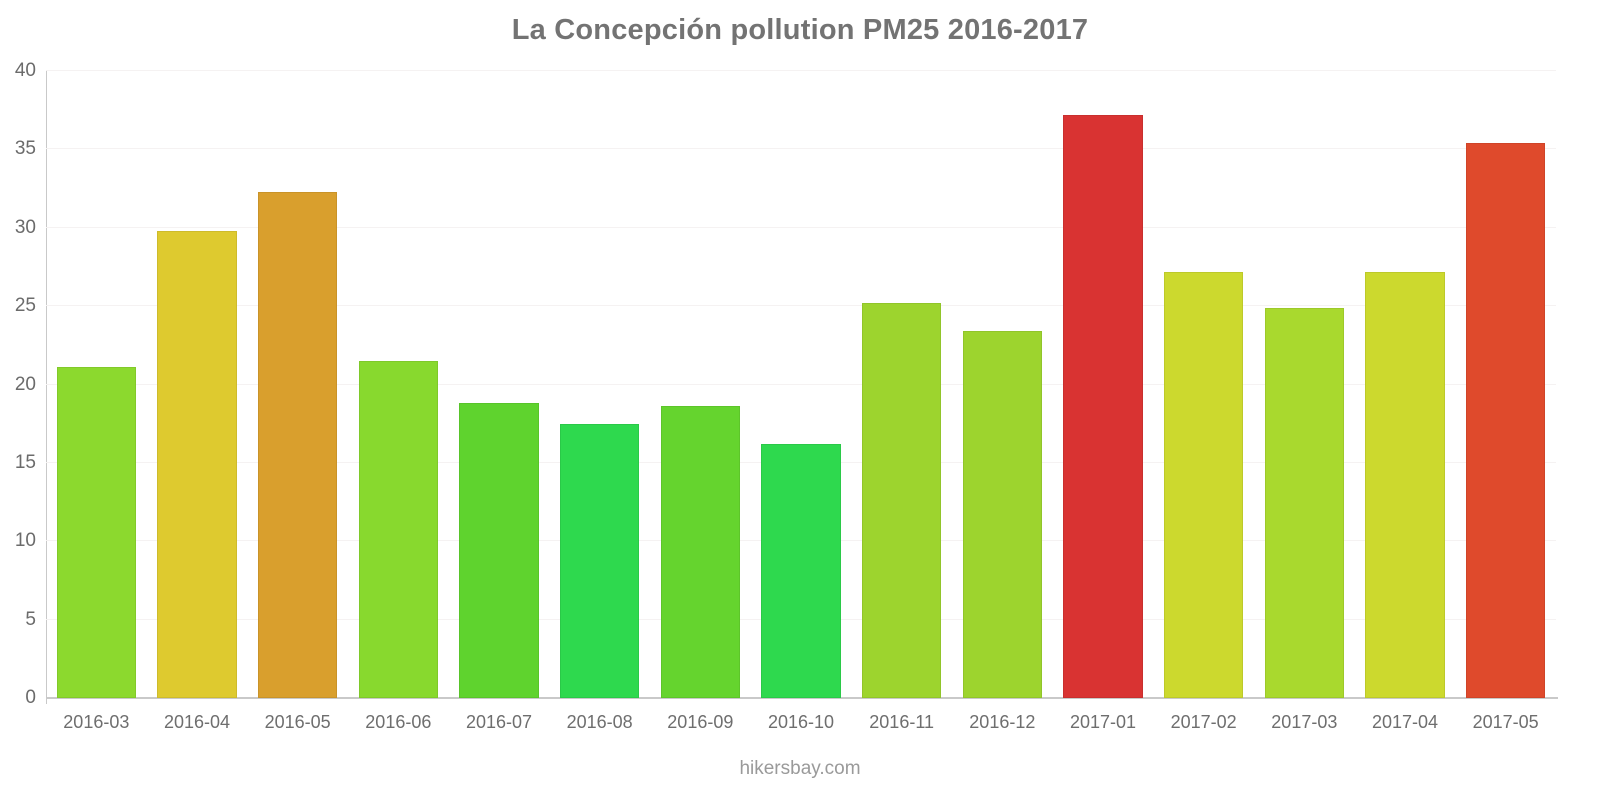 This screenshot has height=800, width=1600. Describe the element at coordinates (46, 387) in the screenshot. I see `y-axis-line` at that location.